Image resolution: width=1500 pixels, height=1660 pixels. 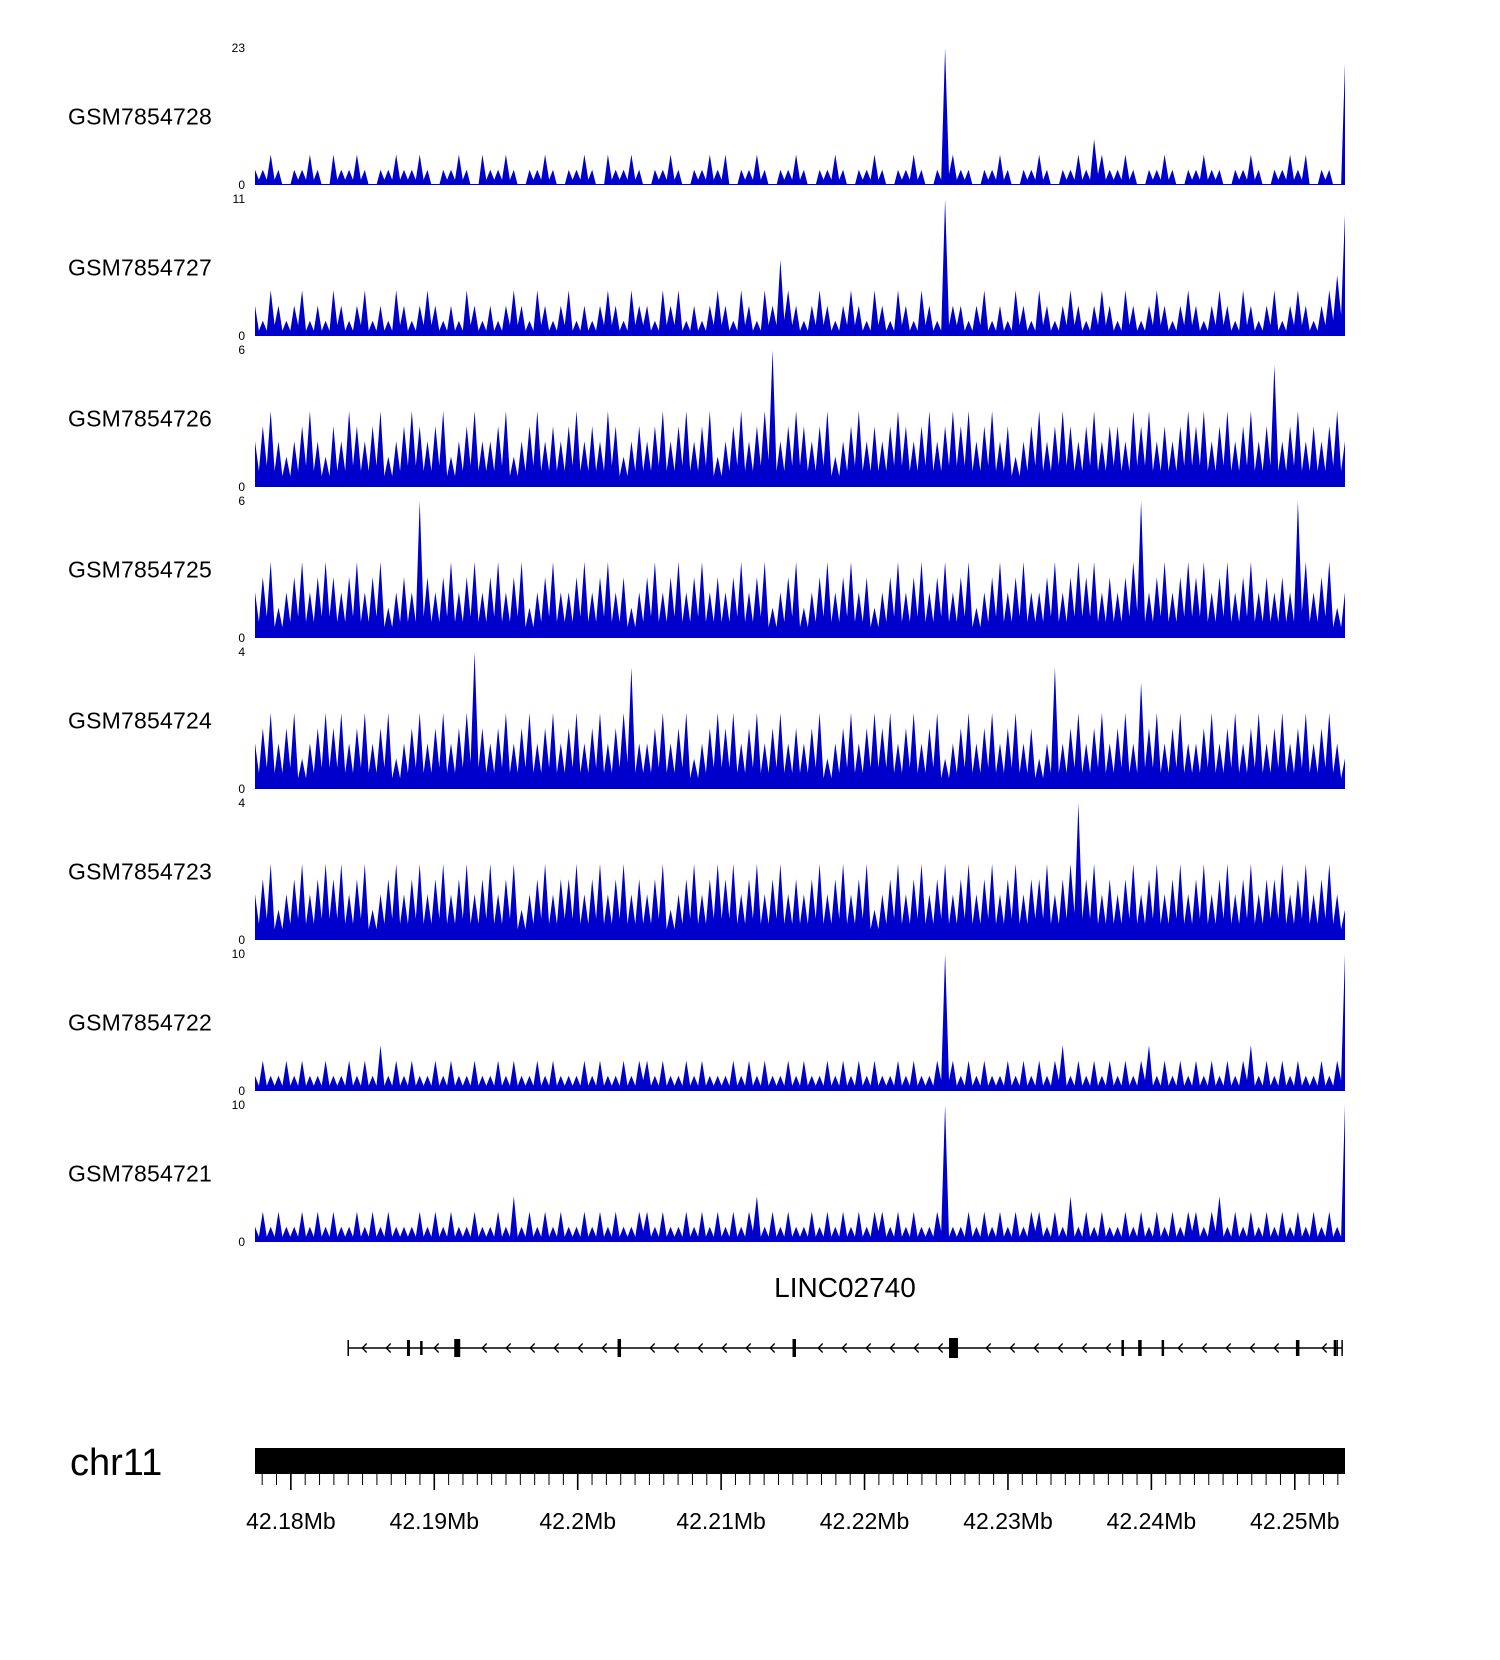 I want to click on y-axis-max-label: 11, so click(x=238, y=199).